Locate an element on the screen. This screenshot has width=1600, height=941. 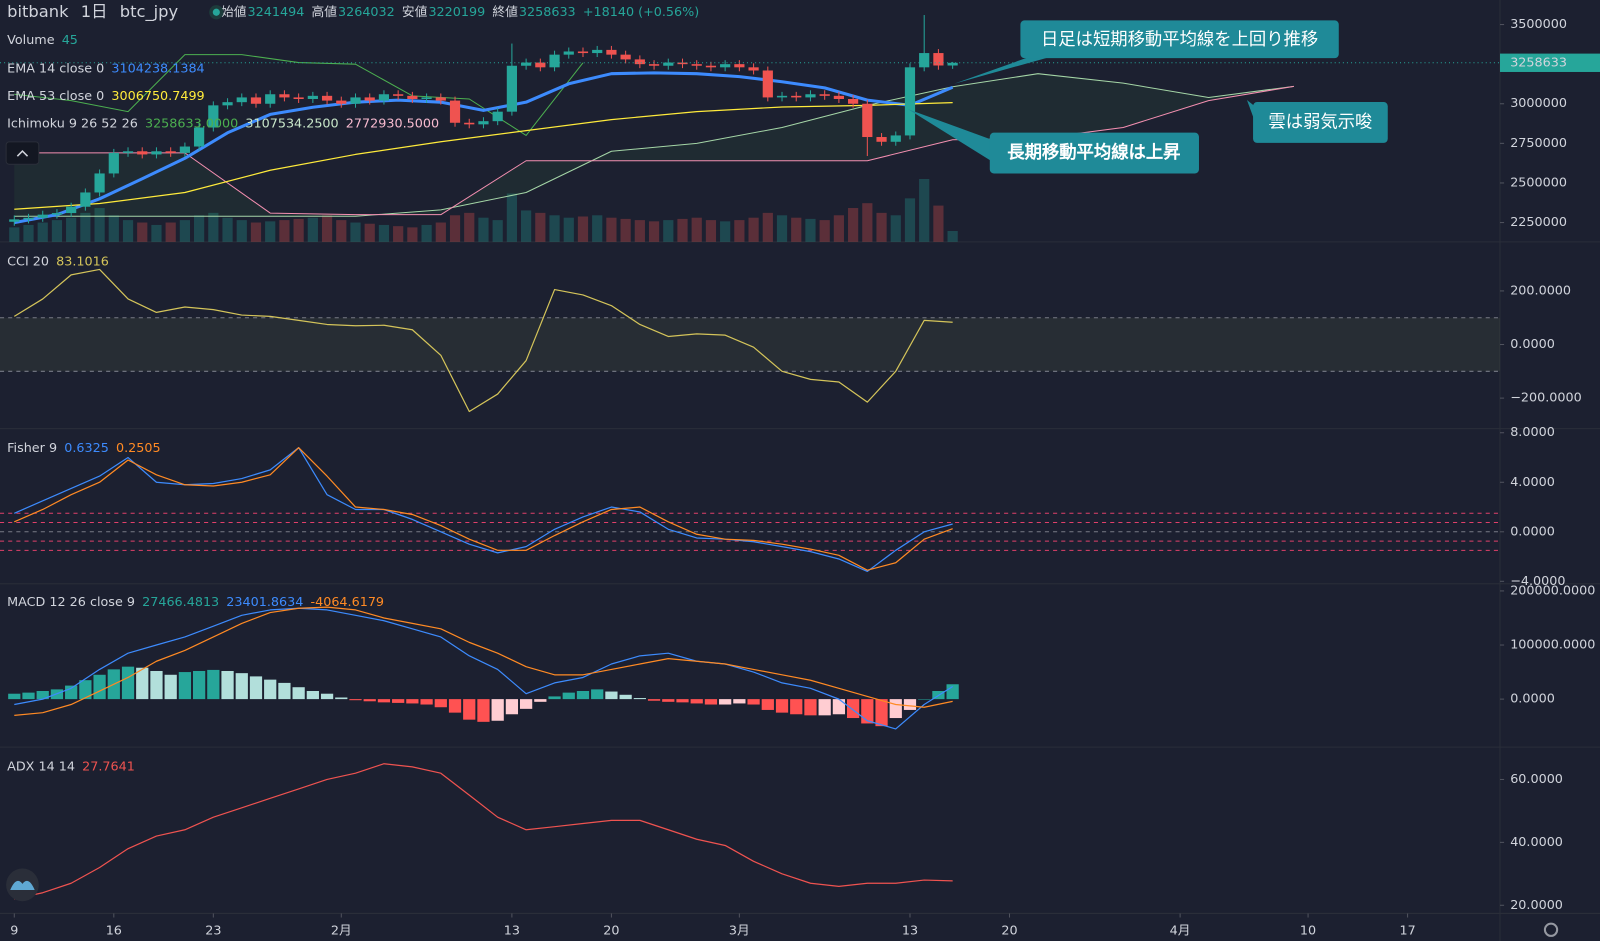
legend-name: EMA 53 close 0 is located at coordinates (55, 95).